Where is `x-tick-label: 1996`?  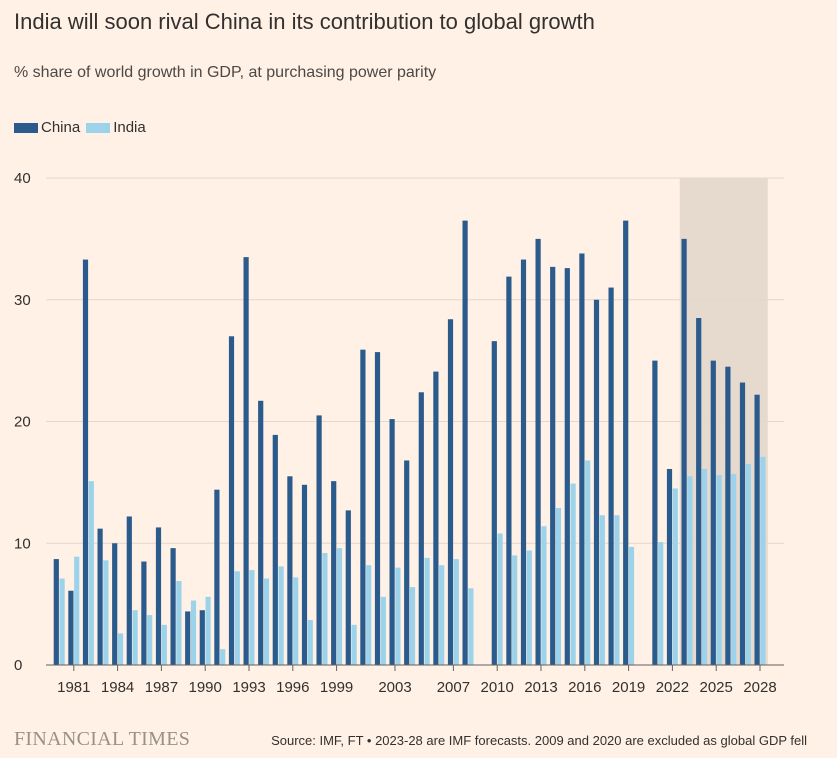 x-tick-label: 1996 is located at coordinates (292, 687).